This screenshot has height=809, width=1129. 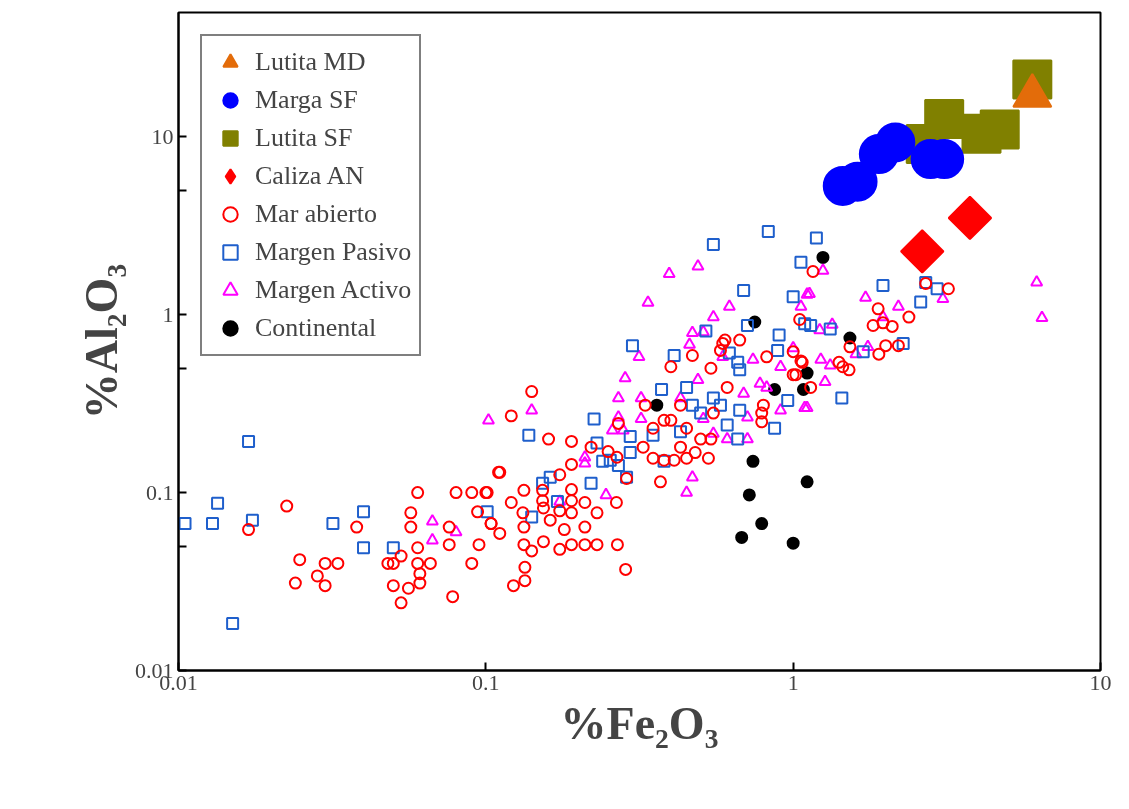 What do you see at coordinates (310, 176) in the screenshot?
I see `legend-label: Caliza AN` at bounding box center [310, 176].